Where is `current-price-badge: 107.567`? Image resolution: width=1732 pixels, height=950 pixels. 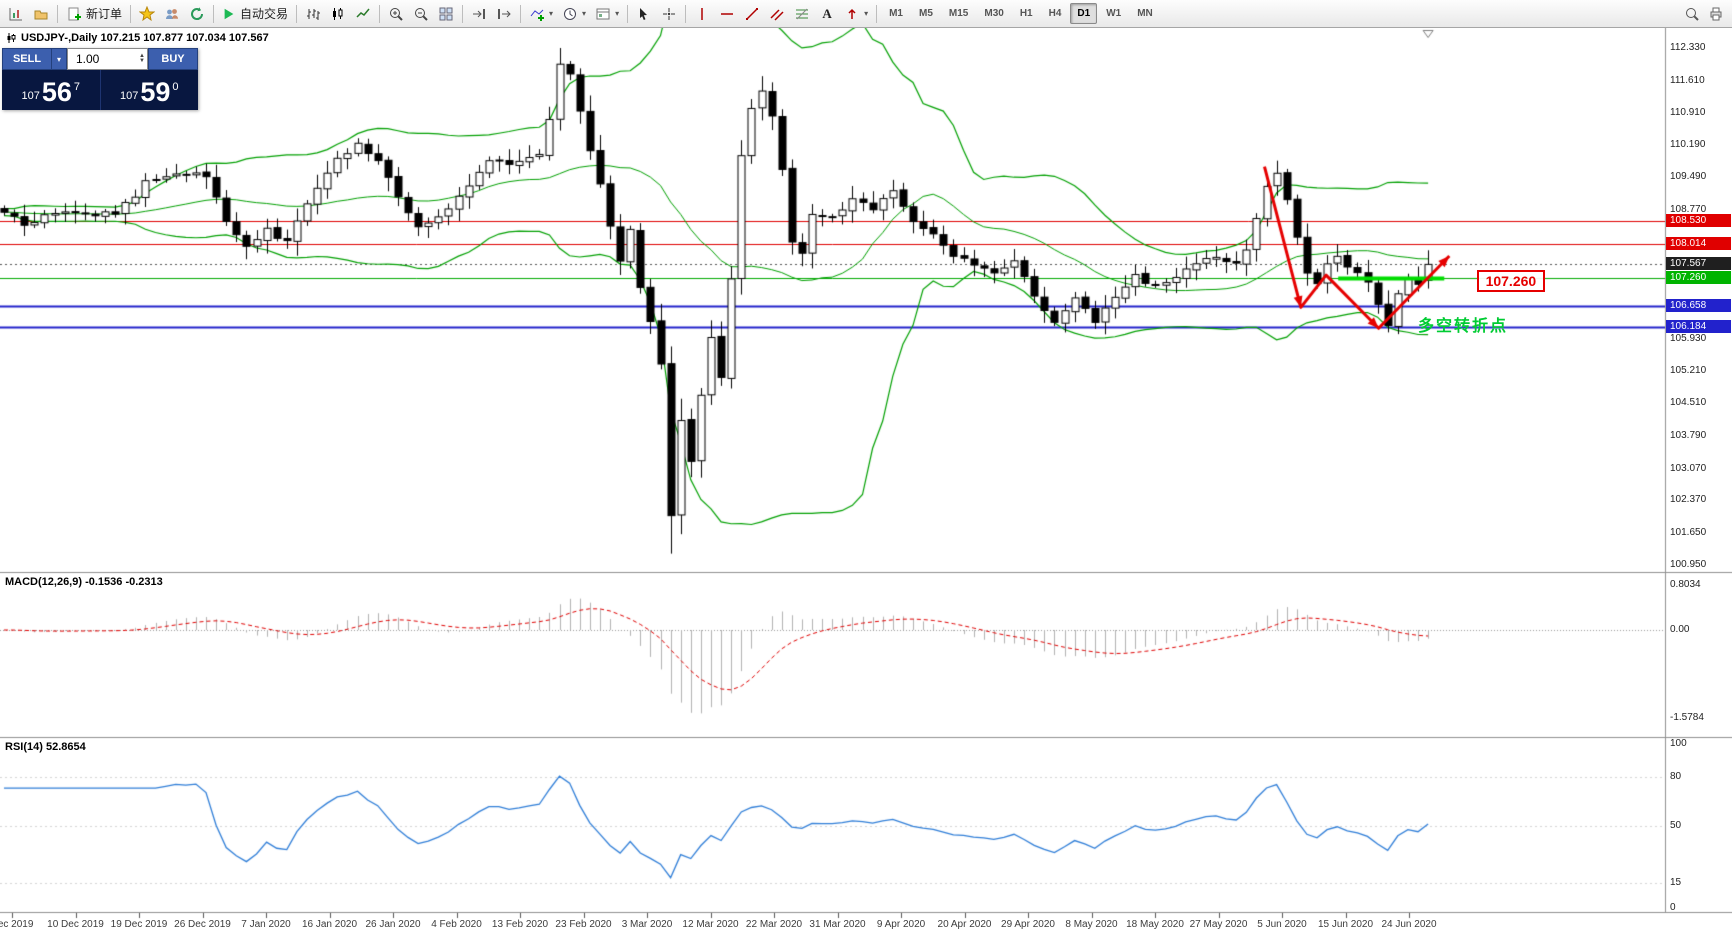
current-price-badge: 107.567 is located at coordinates (1698, 264).